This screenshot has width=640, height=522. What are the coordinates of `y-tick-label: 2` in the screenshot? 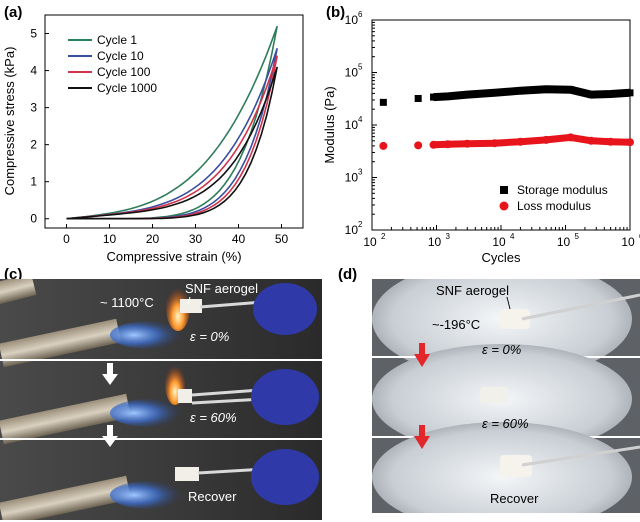 It's located at (33, 145).